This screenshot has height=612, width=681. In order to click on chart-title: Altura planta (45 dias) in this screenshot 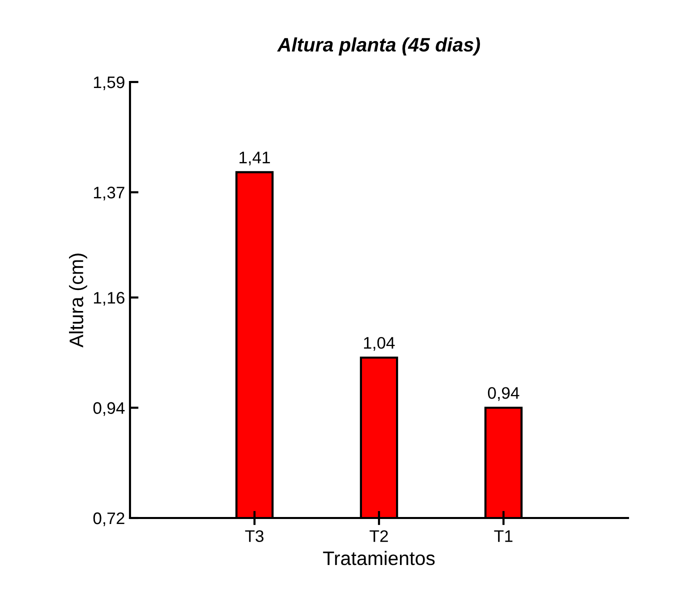, I will do `click(378, 46)`.